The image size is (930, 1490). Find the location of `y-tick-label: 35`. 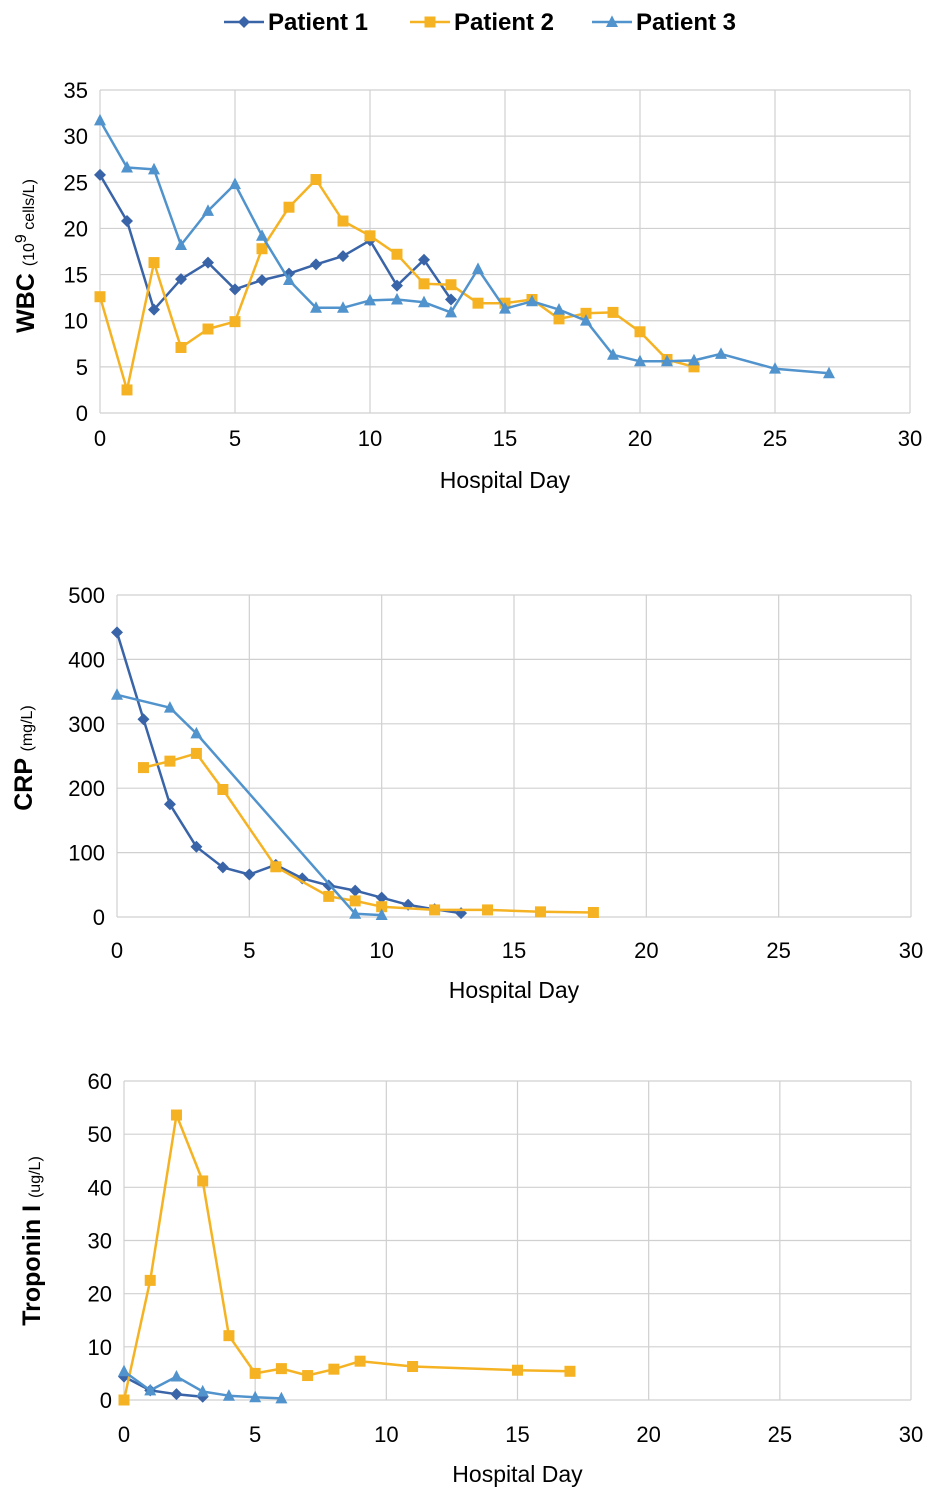

y-tick-label: 35 is located at coordinates (76, 90).